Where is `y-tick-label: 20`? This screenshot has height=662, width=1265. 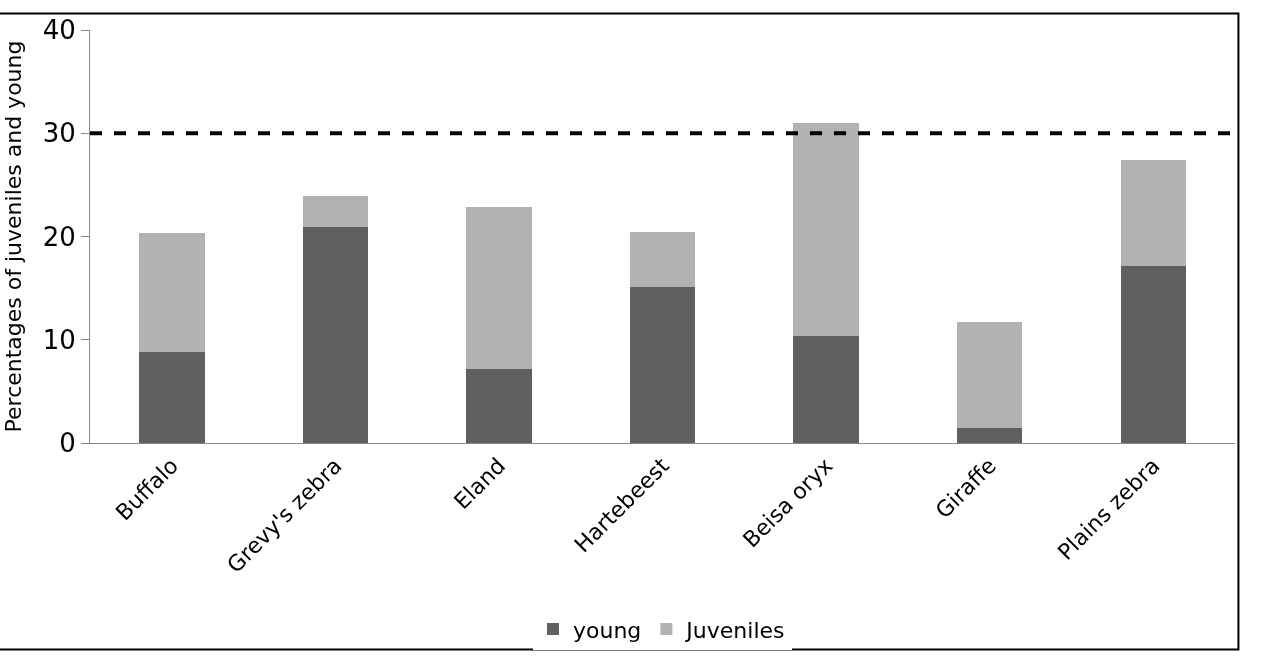
y-tick-label: 20 is located at coordinates (59, 236).